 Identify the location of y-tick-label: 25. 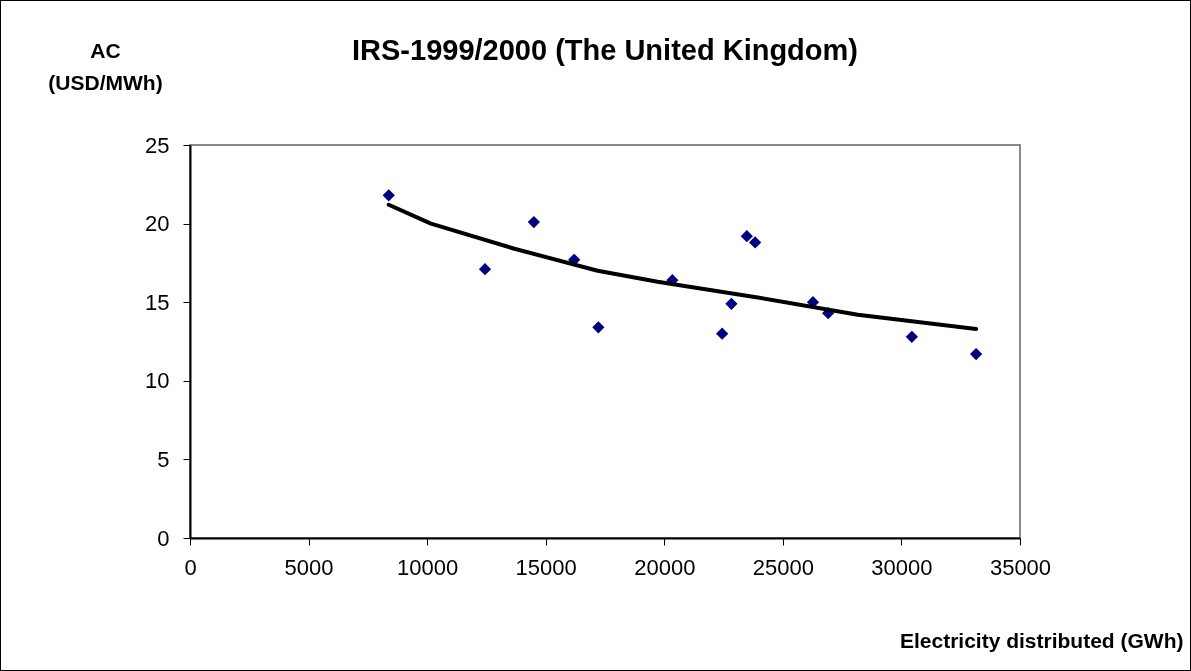
(157, 145).